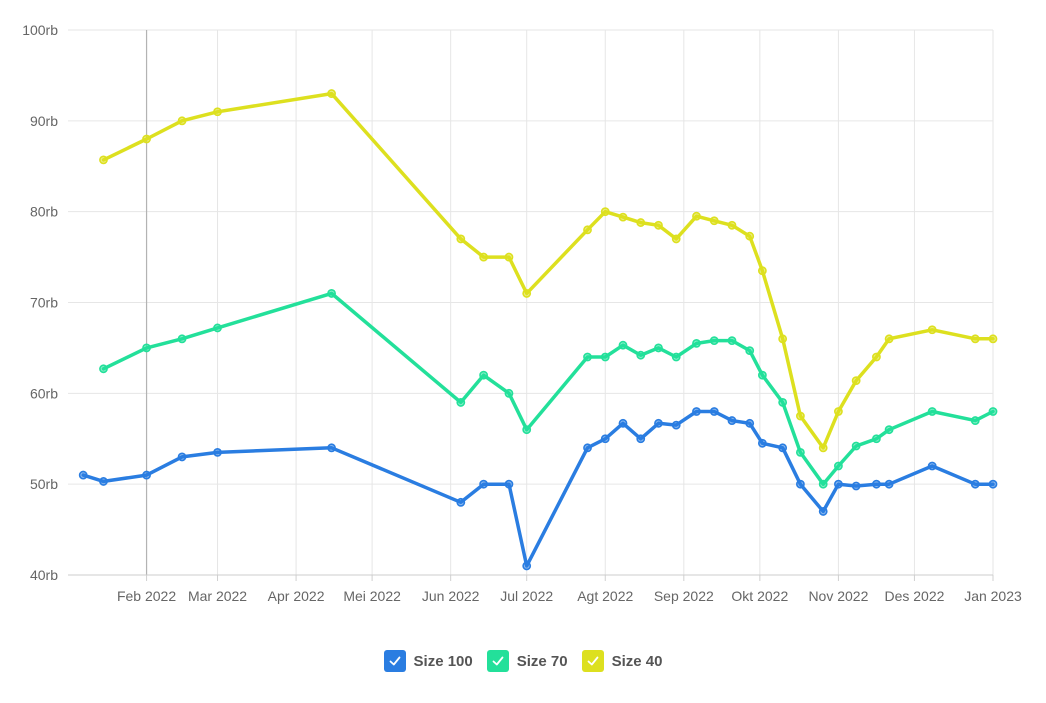  I want to click on legend-item-2: Size 70, so click(527, 661).